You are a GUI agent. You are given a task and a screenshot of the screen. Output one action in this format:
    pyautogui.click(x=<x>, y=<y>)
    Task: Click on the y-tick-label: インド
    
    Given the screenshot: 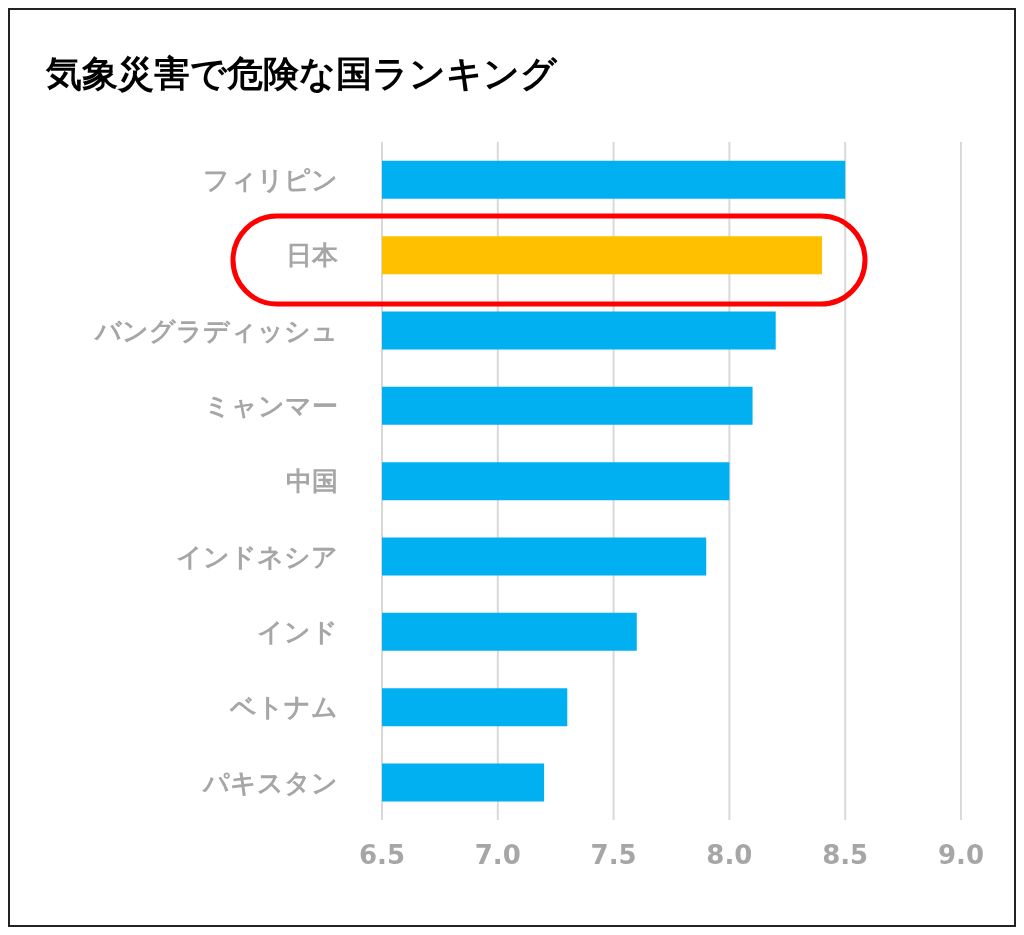 What is the action you would take?
    pyautogui.click(x=297, y=631)
    